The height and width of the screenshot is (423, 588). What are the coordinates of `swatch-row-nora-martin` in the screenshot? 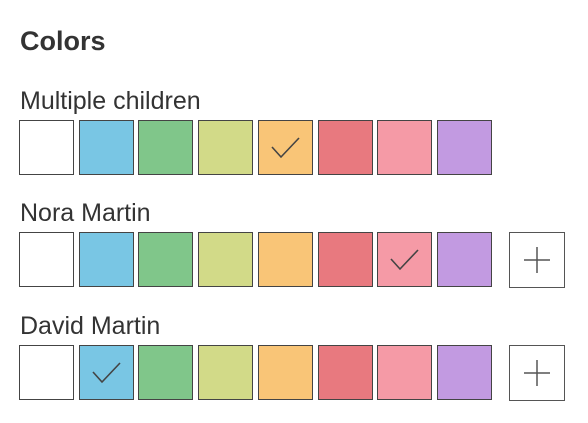 It's located at (299, 260).